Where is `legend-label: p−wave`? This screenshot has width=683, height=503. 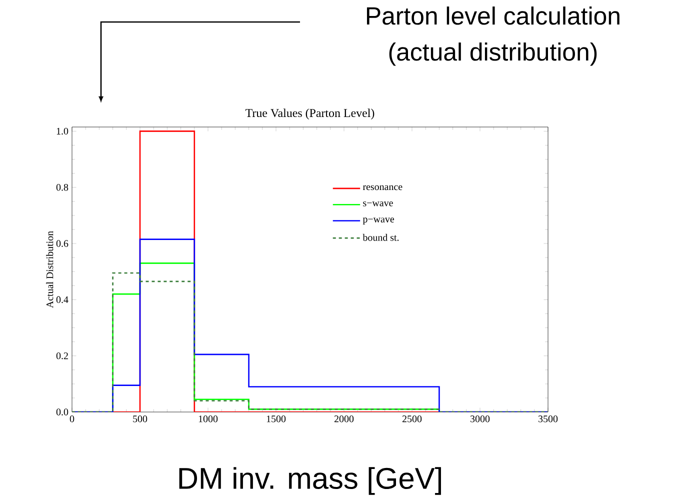 legend-label: p−wave is located at coordinates (378, 221).